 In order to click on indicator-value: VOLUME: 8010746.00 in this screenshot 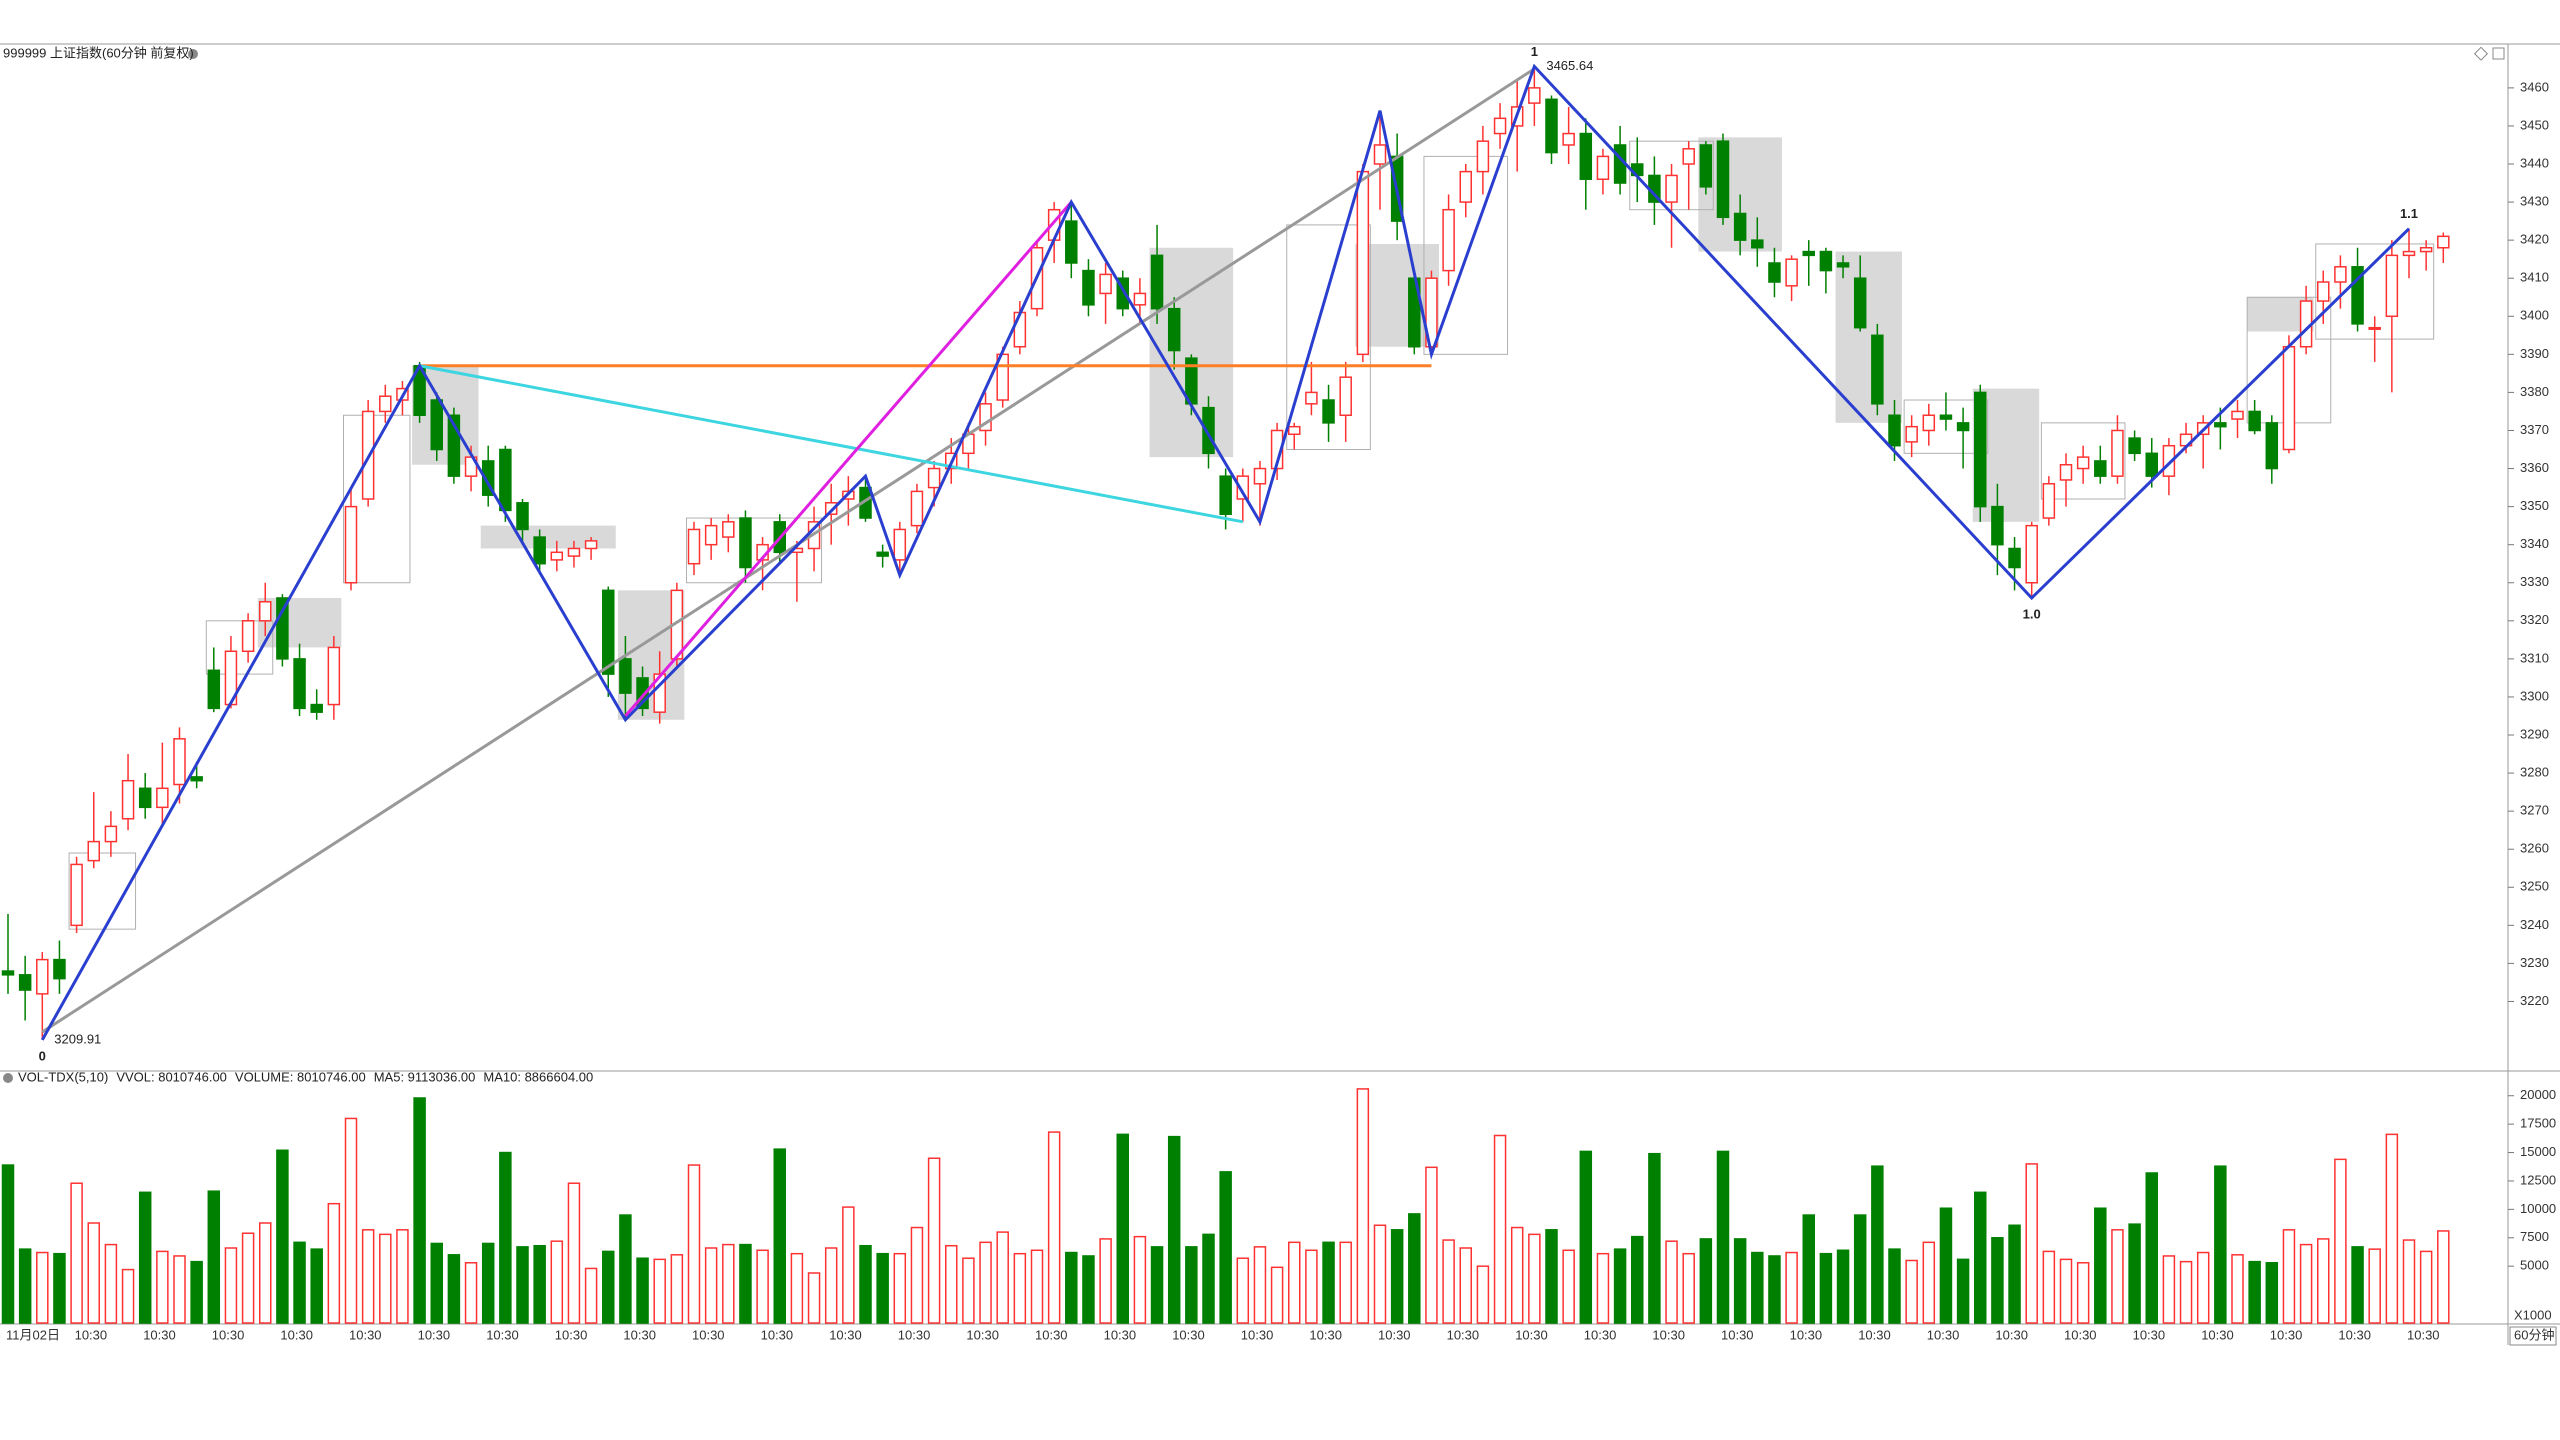, I will do `click(300, 1076)`.